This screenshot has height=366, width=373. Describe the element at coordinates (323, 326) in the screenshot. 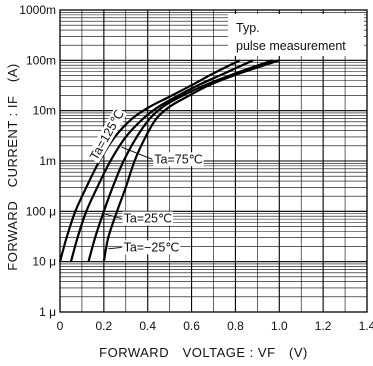

I see `x-tick-label: 1.2` at that location.